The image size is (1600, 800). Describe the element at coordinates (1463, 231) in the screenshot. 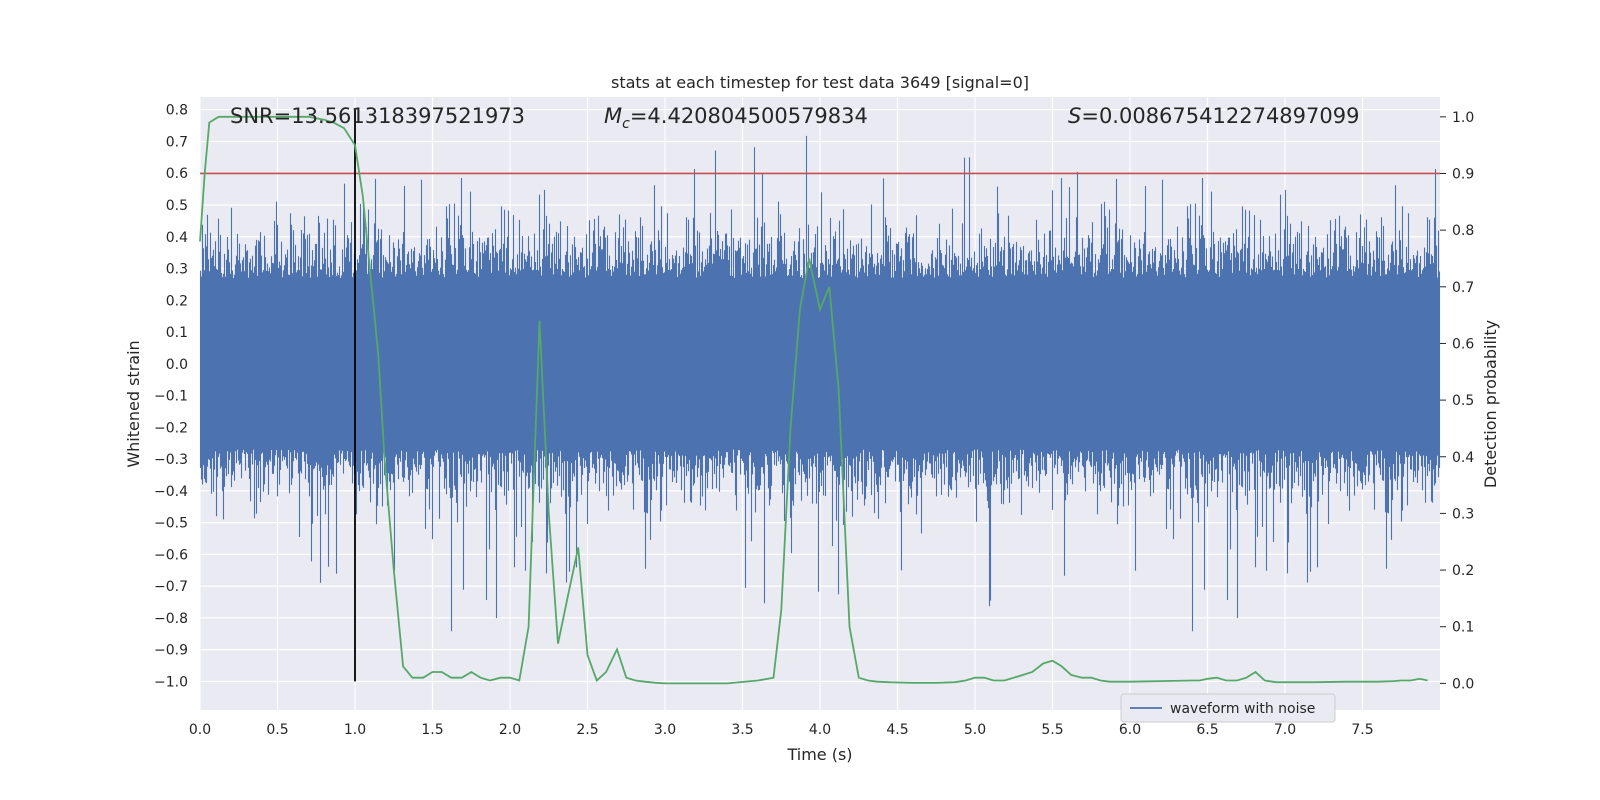

I see `y2-tick-label: 0.8` at that location.